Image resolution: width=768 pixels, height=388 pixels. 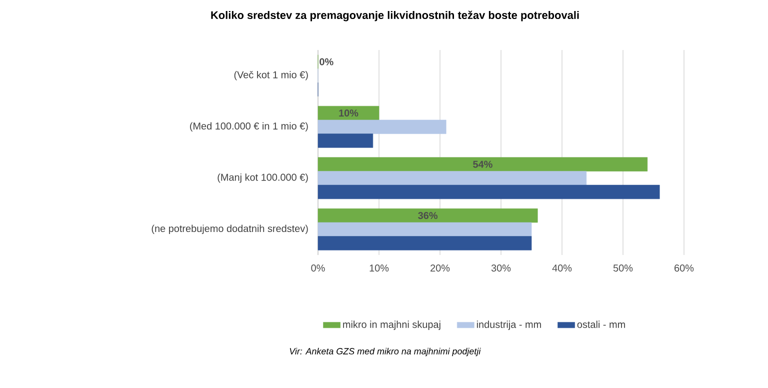 What do you see at coordinates (684, 268) in the screenshot?
I see `x-tick-label: 60%` at bounding box center [684, 268].